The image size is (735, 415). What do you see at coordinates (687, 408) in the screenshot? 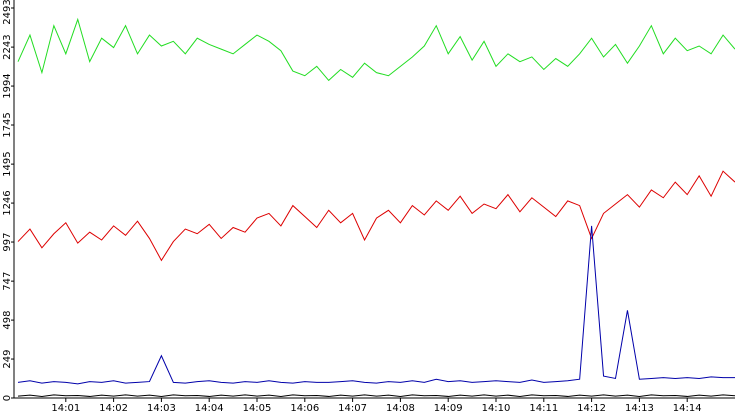
I see `x-tick-label: 14:14` at bounding box center [687, 408].